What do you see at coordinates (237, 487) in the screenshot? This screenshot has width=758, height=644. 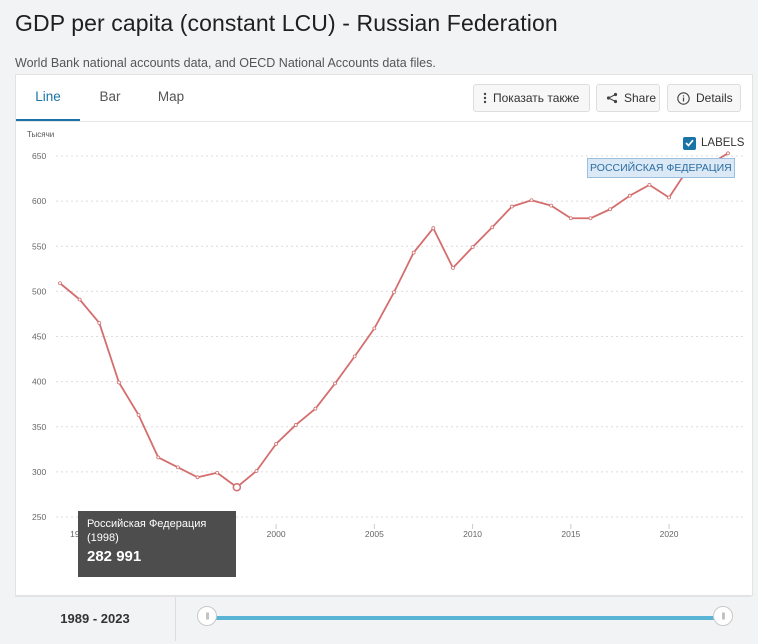 I see `highlighted-data-point` at bounding box center [237, 487].